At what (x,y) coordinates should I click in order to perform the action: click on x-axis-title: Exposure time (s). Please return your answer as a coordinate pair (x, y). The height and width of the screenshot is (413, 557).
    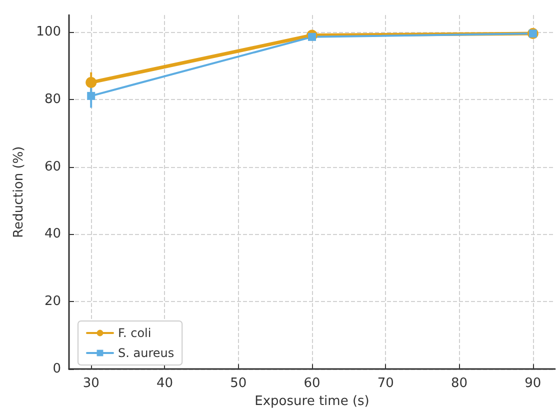
    Looking at the image, I should click on (312, 401).